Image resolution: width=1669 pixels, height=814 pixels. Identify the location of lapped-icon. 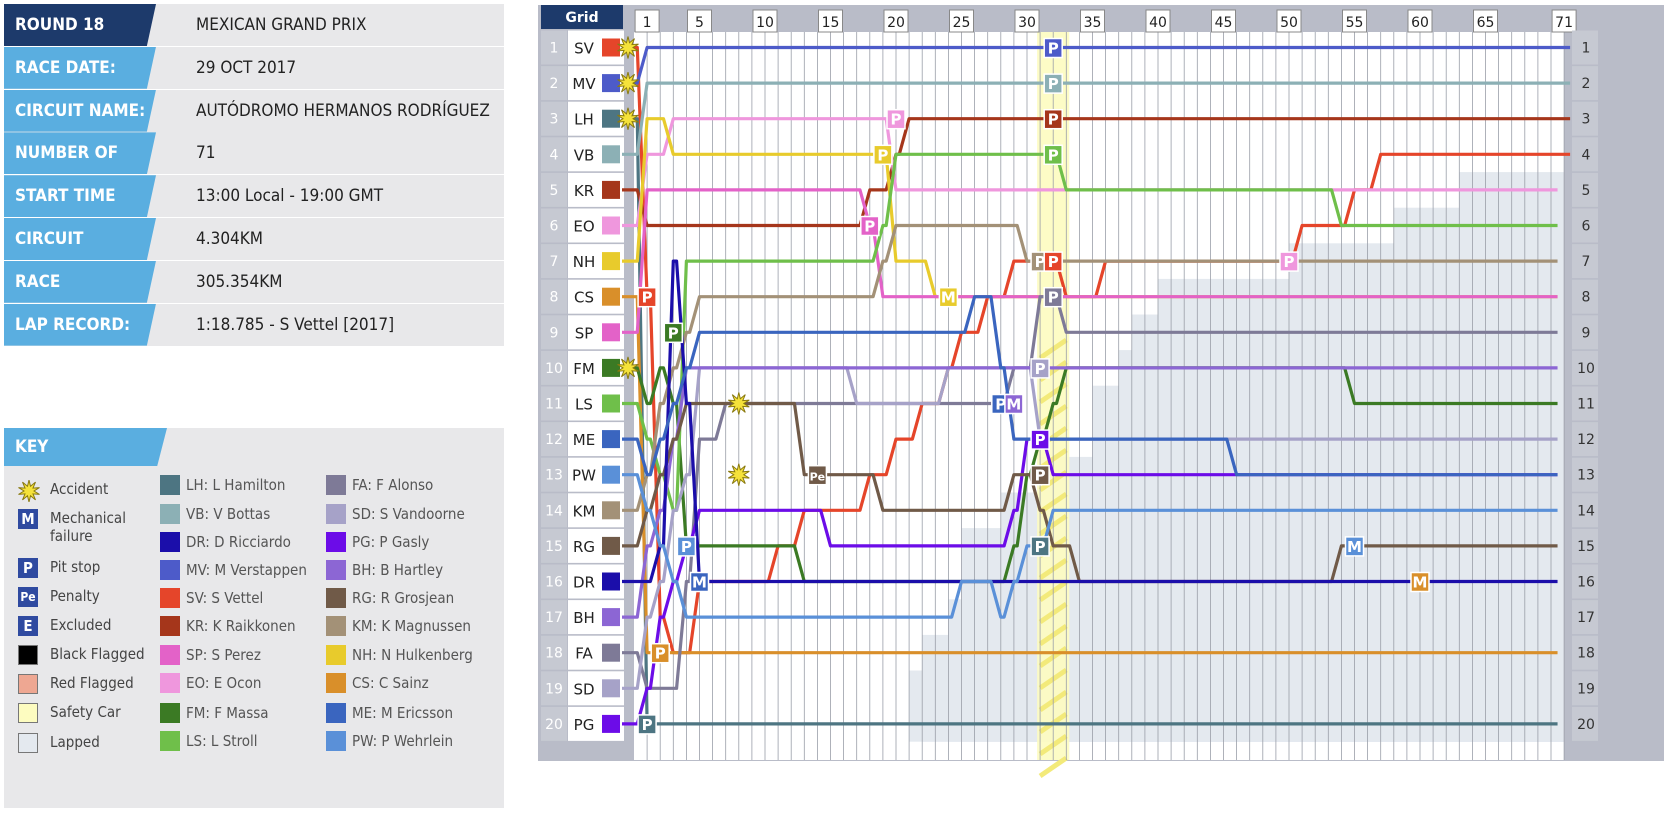
(28, 743).